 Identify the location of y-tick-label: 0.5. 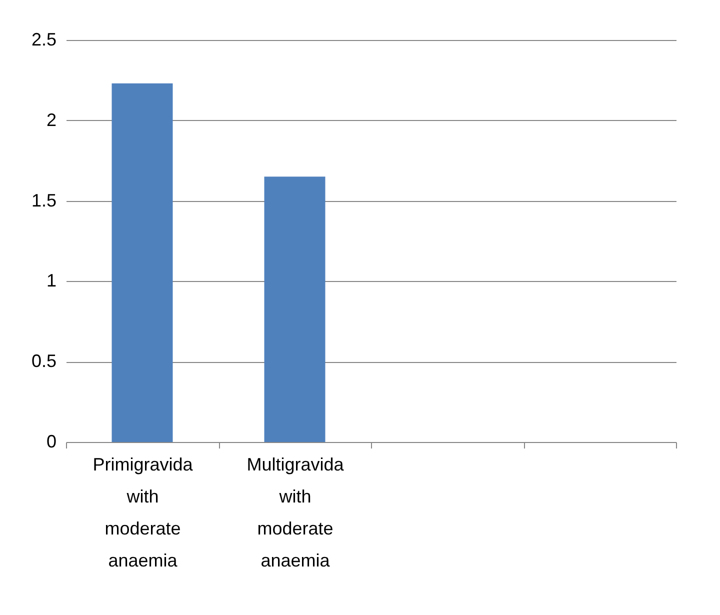
(43, 361).